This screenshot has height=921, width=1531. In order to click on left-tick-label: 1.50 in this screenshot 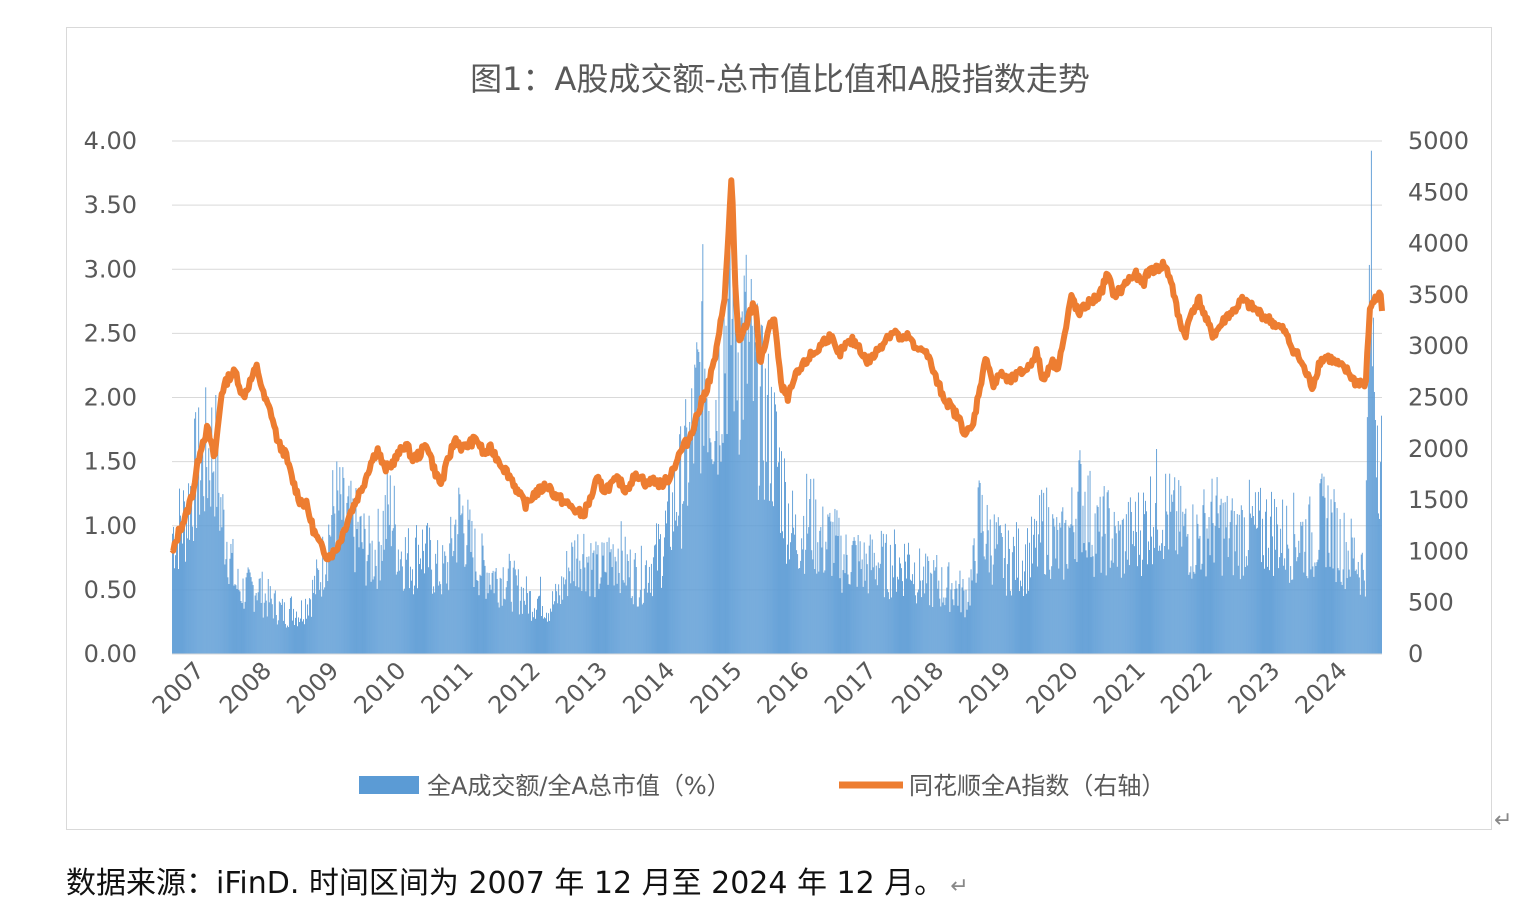, I will do `click(110, 462)`.